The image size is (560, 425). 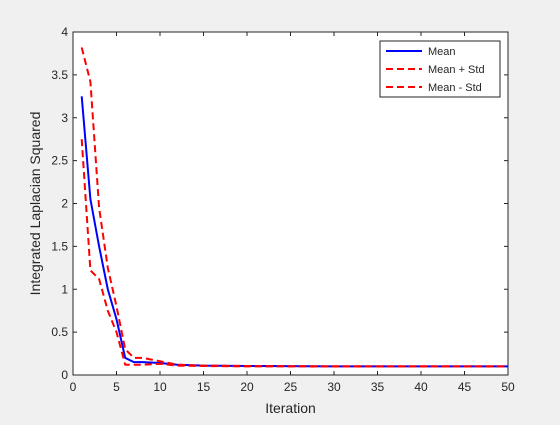 What do you see at coordinates (247, 387) in the screenshot?
I see `x-tick-label: 20` at bounding box center [247, 387].